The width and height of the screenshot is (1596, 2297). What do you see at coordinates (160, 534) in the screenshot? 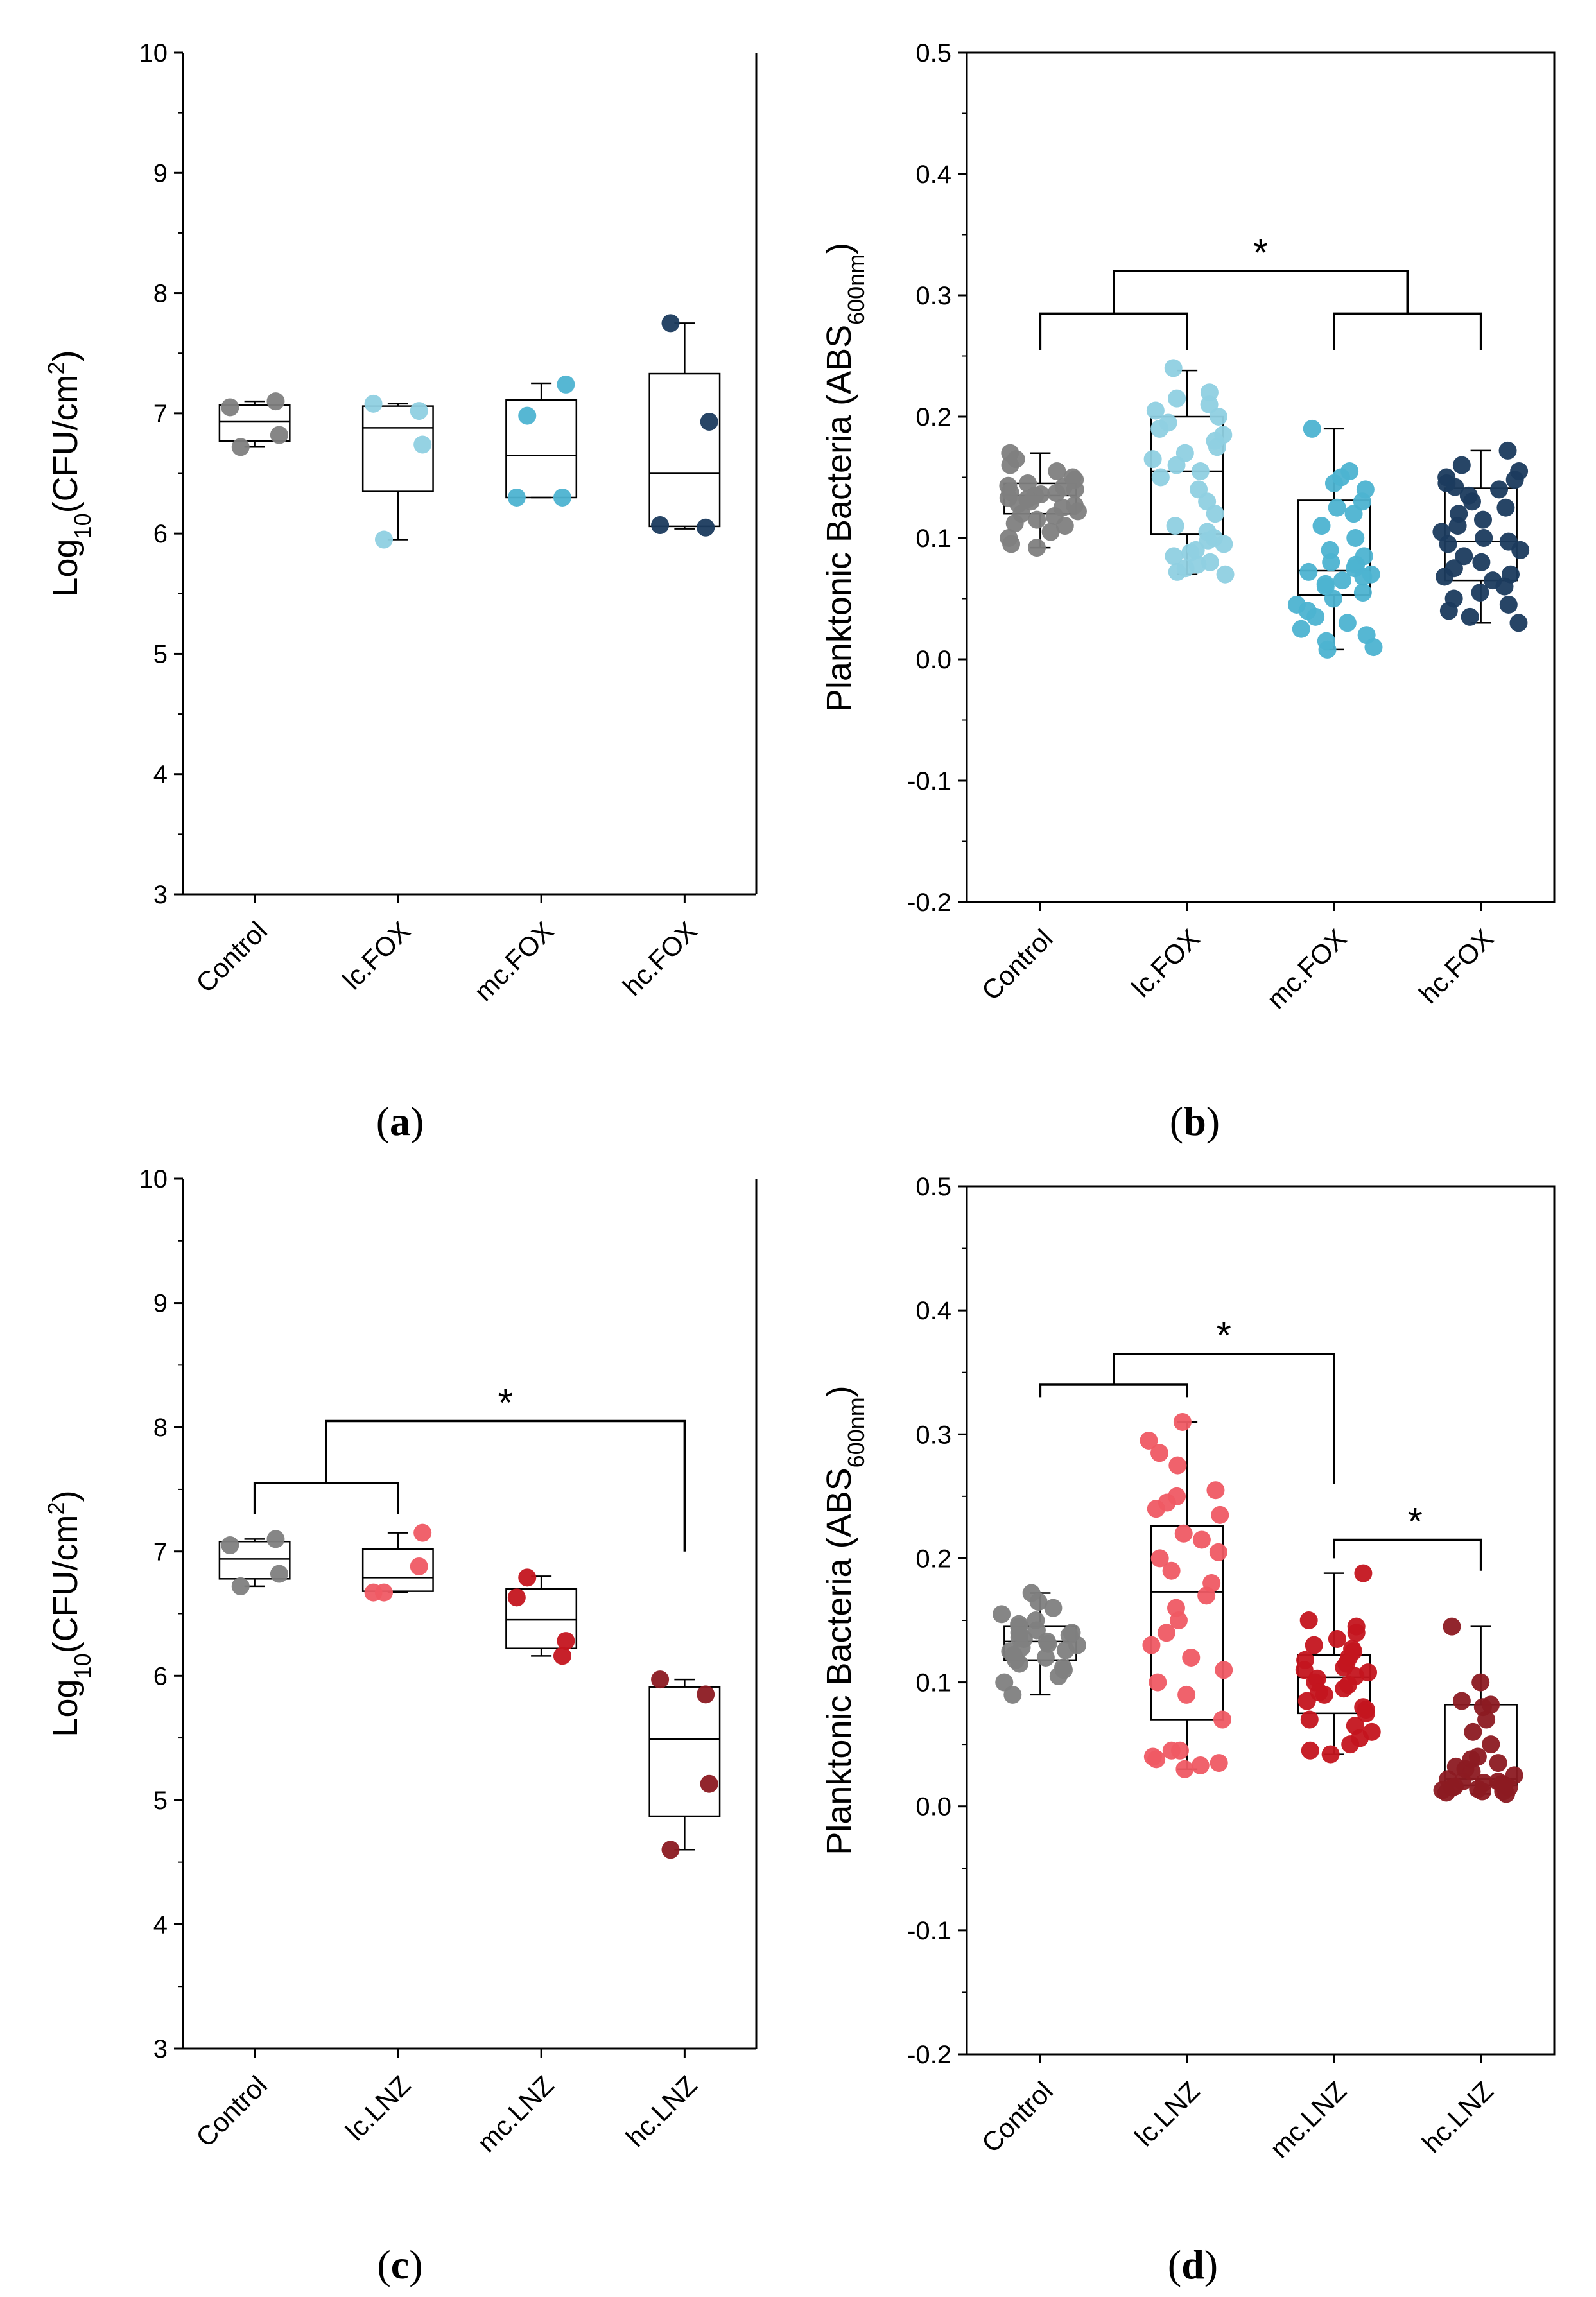
I see `y-tick-label: 6` at bounding box center [160, 534].